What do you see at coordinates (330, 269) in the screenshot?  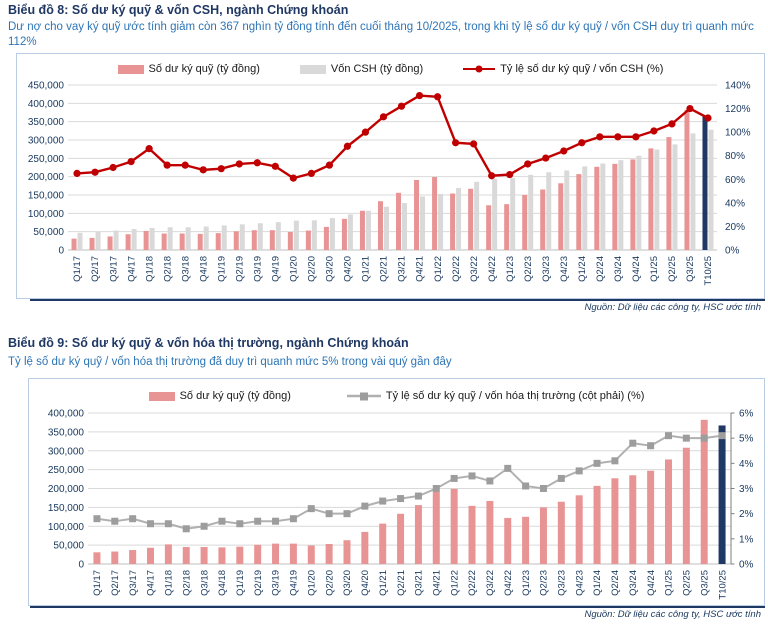 I see `x-axis-label: Q3/20` at bounding box center [330, 269].